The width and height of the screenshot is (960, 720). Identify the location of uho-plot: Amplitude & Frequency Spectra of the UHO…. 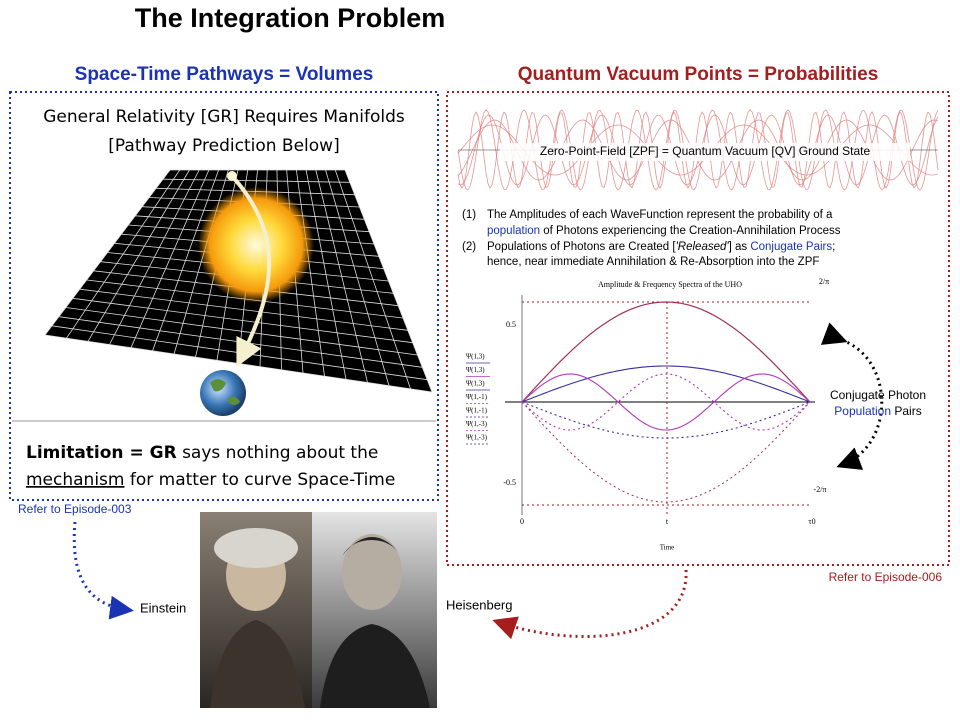
(666, 414).